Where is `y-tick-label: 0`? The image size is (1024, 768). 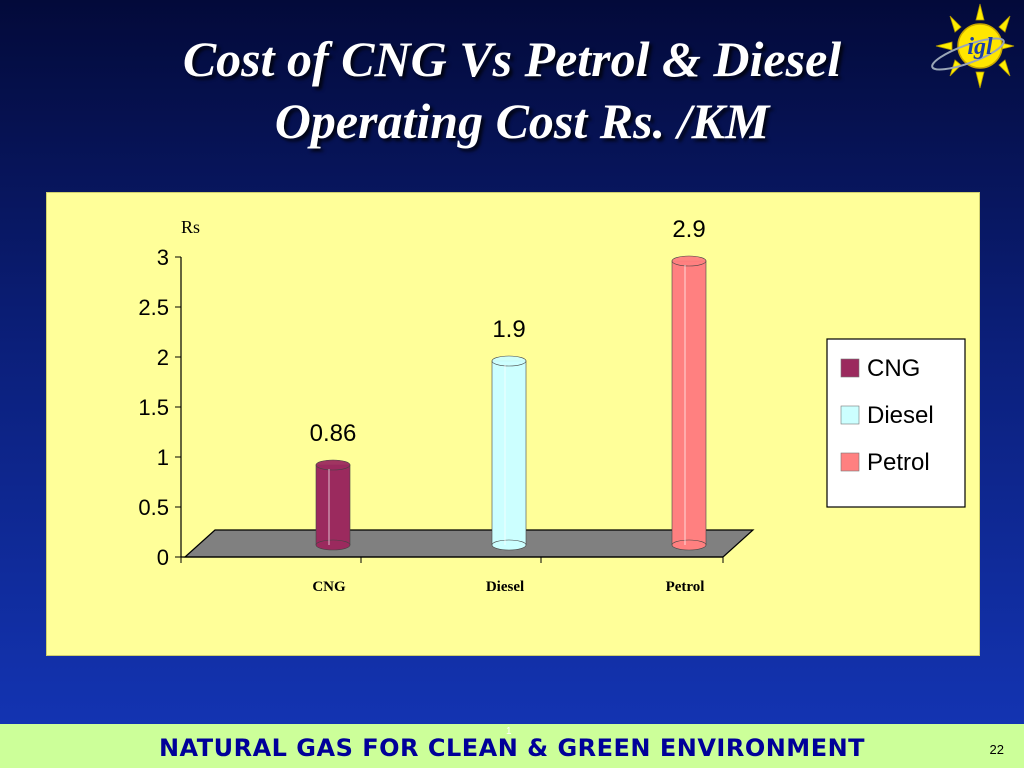
y-tick-label: 0 is located at coordinates (163, 557).